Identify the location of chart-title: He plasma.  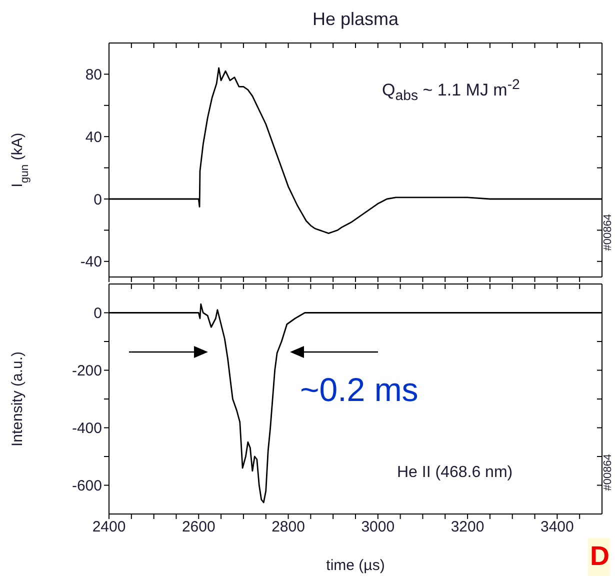
(355, 19).